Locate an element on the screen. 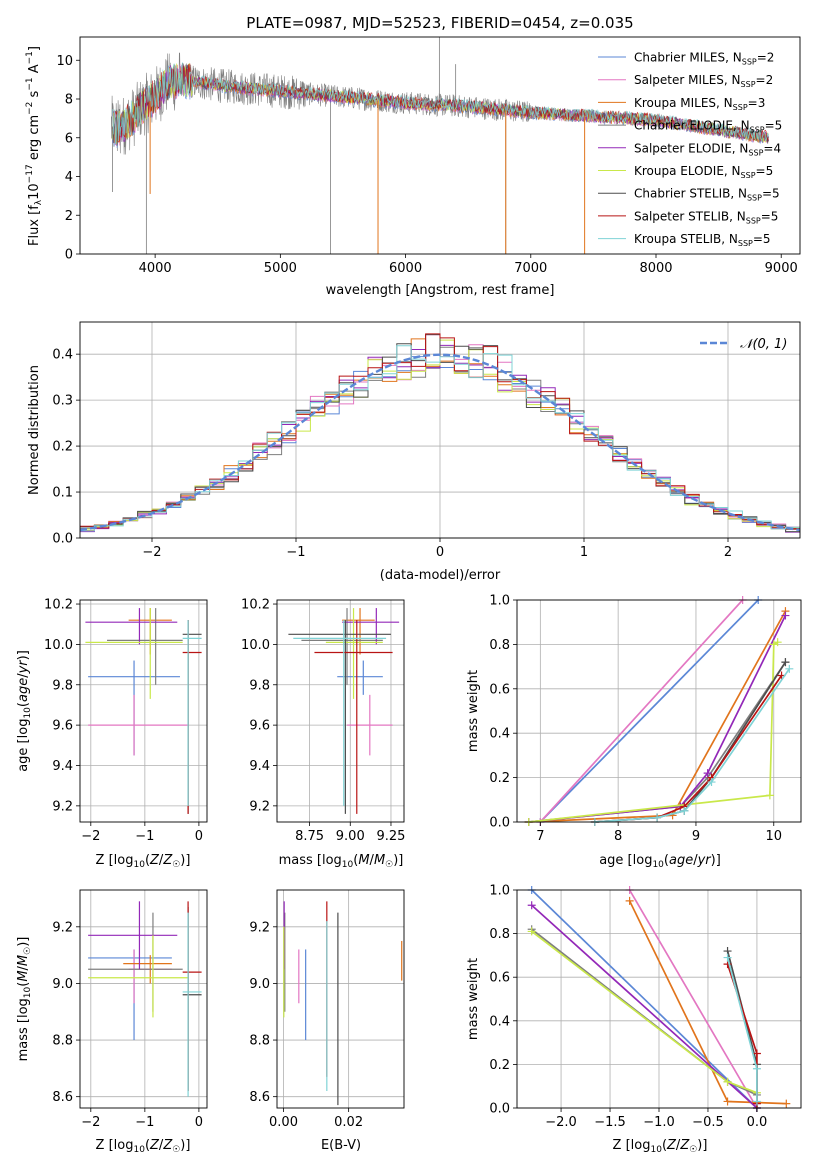 The width and height of the screenshot is (819, 1170). mw-age-line-kroupa-elodie is located at coordinates (653, 732).